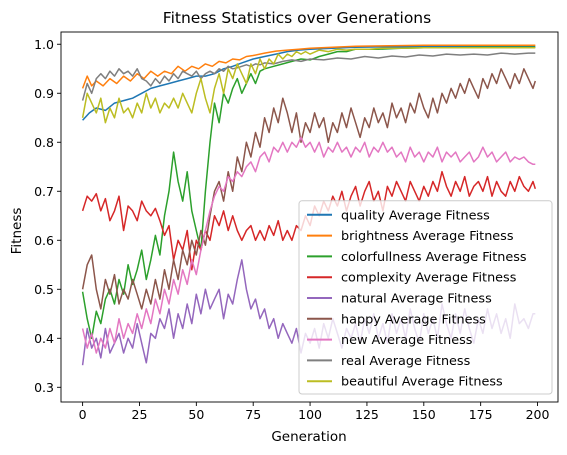 The height and width of the screenshot is (455, 567). Describe the element at coordinates (424, 414) in the screenshot. I see `x-tick-label: 150` at that location.